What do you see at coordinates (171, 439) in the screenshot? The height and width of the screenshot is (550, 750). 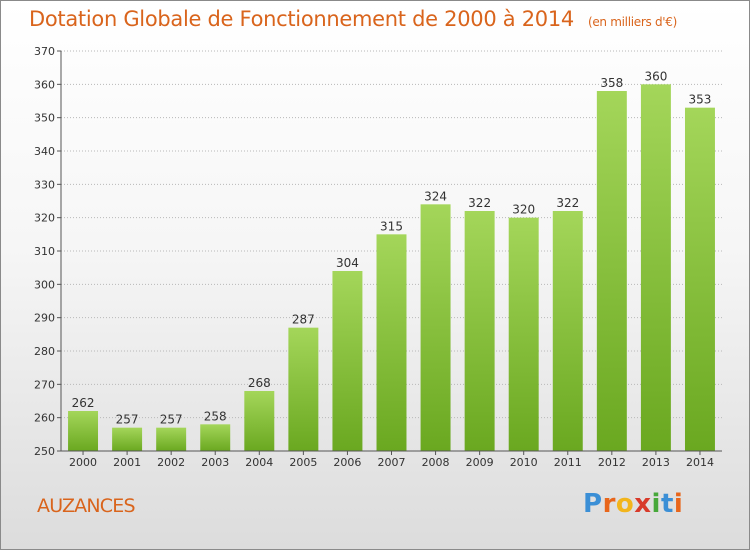 I see `bar-2002` at bounding box center [171, 439].